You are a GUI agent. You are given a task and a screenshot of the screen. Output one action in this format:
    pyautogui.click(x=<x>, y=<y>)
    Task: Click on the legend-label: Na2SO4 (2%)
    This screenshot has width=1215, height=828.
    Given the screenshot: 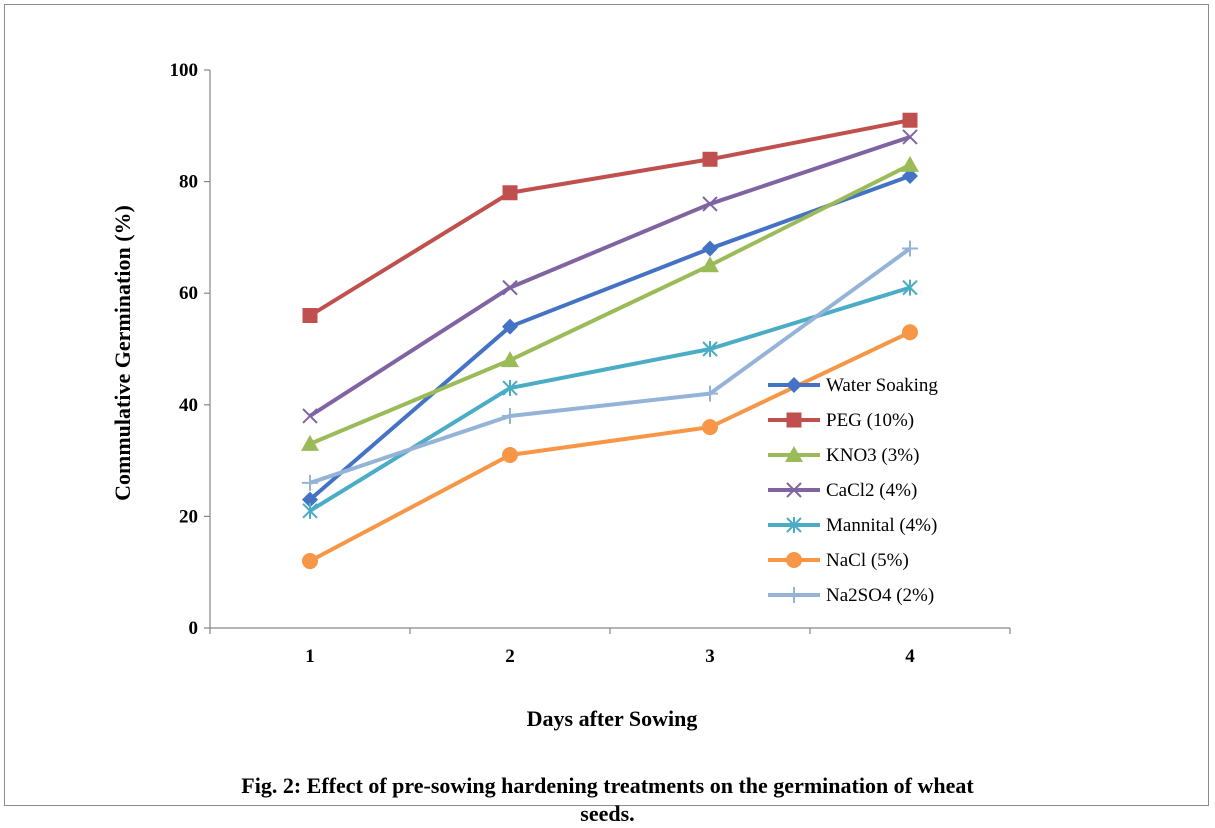 What is the action you would take?
    pyautogui.click(x=880, y=595)
    